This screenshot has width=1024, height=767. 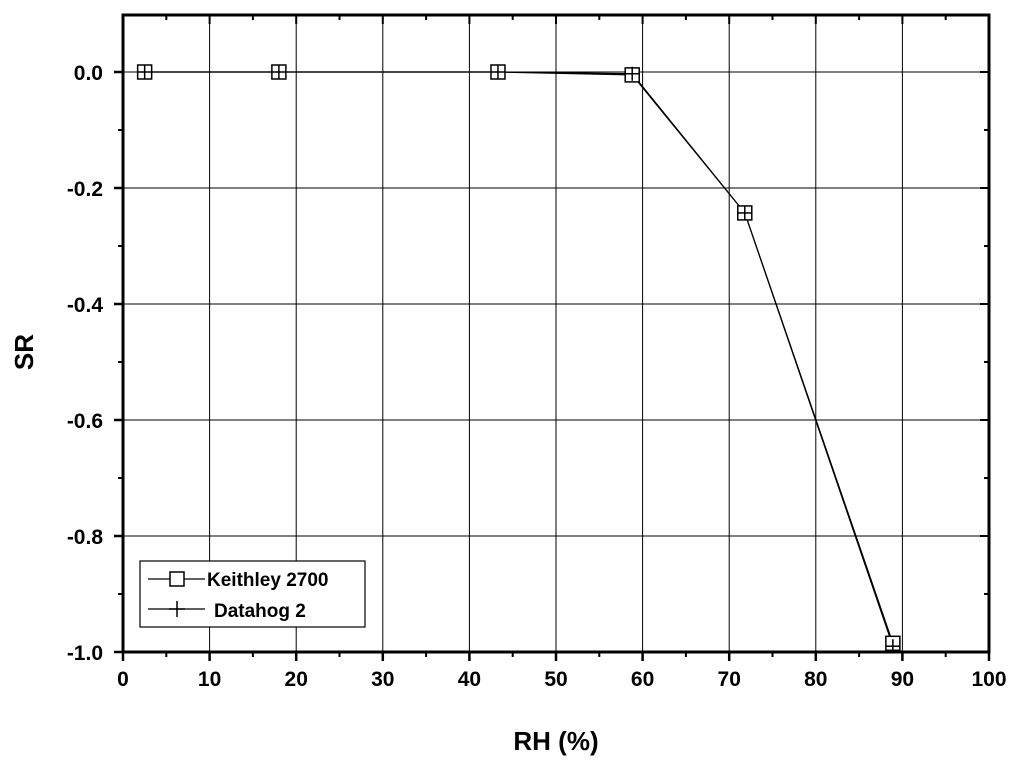 What do you see at coordinates (85, 189) in the screenshot?
I see `y-tick-label: -0.2` at bounding box center [85, 189].